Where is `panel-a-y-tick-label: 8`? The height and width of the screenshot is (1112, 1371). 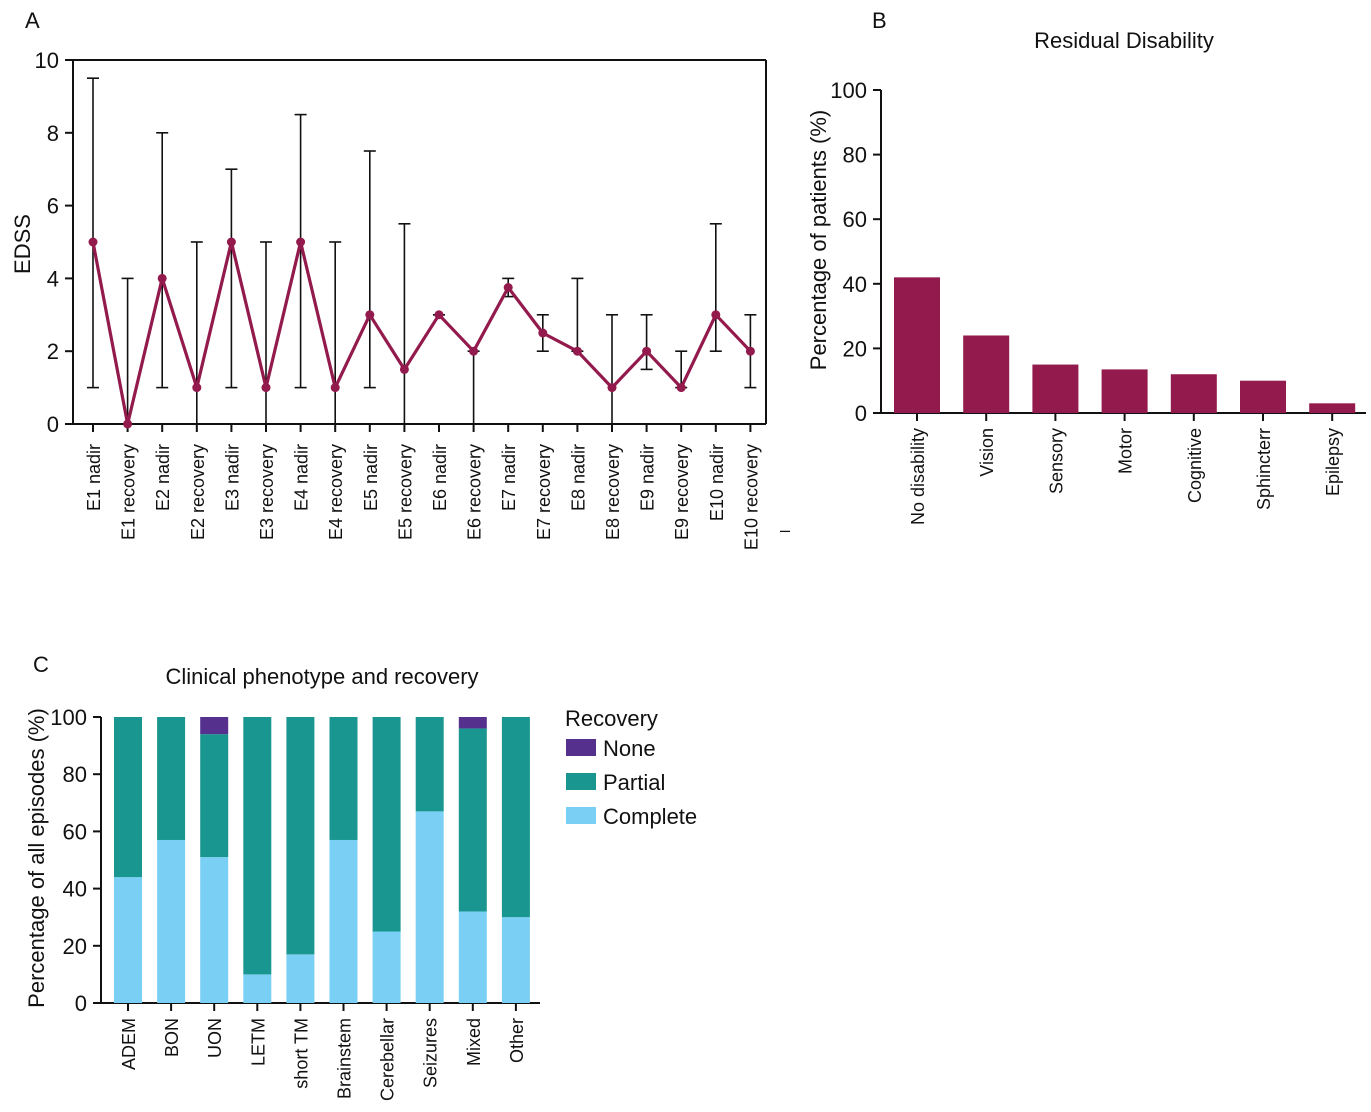
panel-a-y-tick-label: 8 is located at coordinates (53, 133).